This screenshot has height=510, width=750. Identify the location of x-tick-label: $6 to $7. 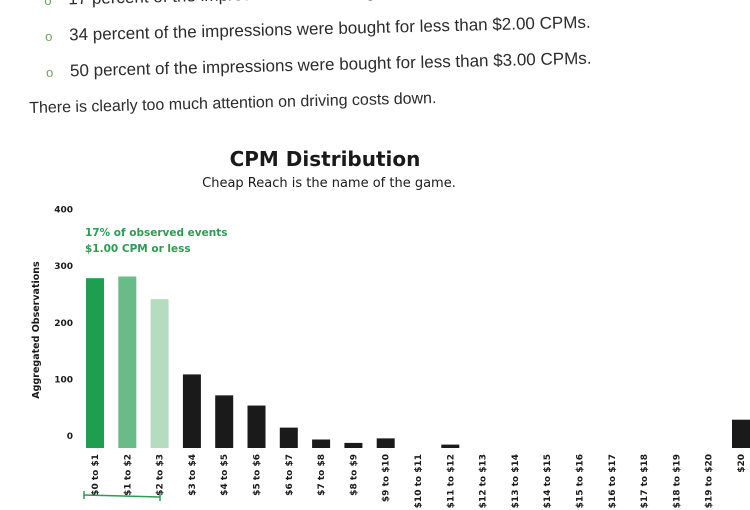
(290, 475).